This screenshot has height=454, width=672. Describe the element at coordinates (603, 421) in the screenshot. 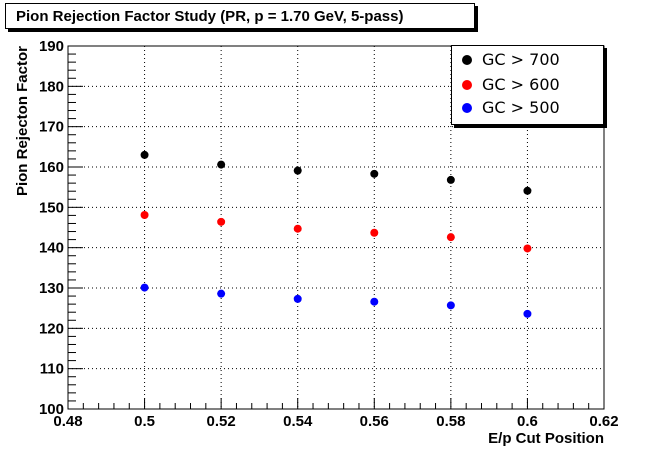

I see `x-tick-label: 0.62` at that location.